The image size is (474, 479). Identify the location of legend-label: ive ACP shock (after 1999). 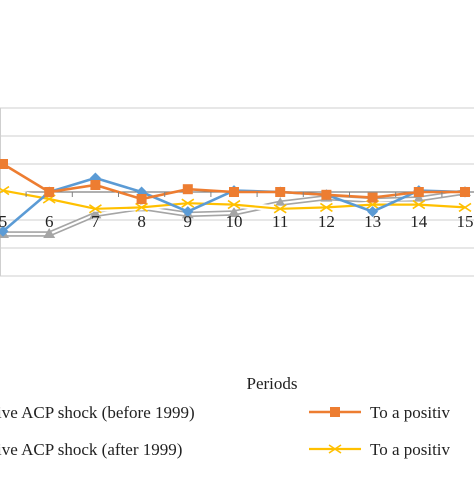
(91, 449).